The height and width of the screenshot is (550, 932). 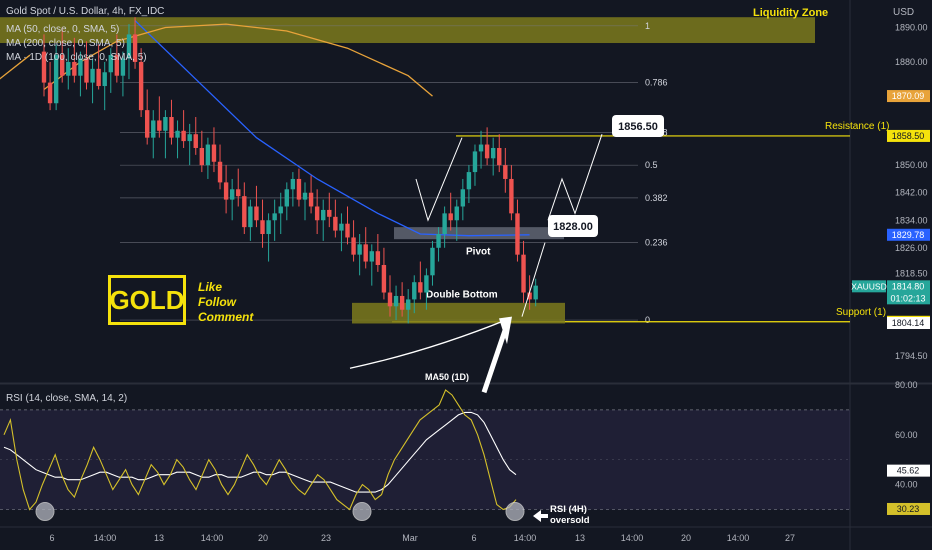 I want to click on target-1856-box, so click(x=638, y=126).